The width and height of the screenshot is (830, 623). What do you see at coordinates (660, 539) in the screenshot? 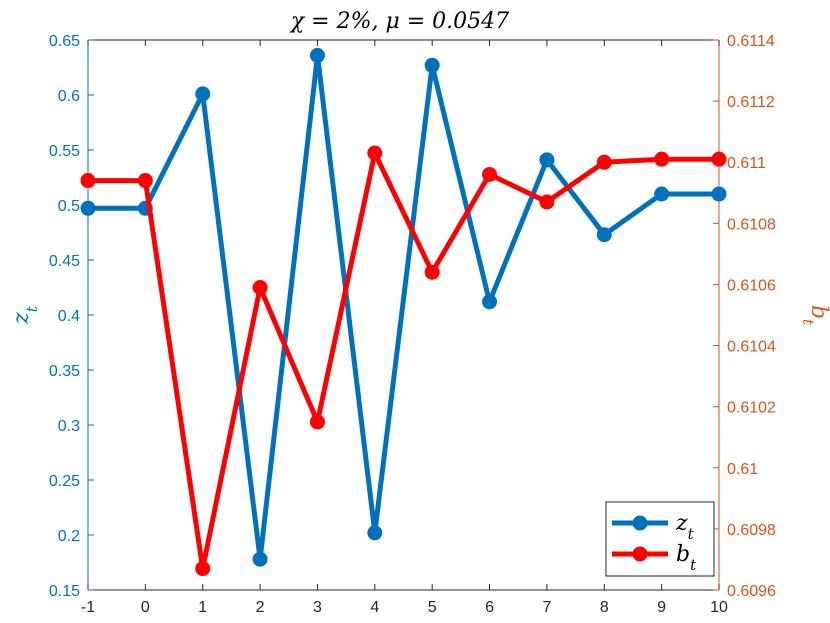
I see `legend-box` at bounding box center [660, 539].